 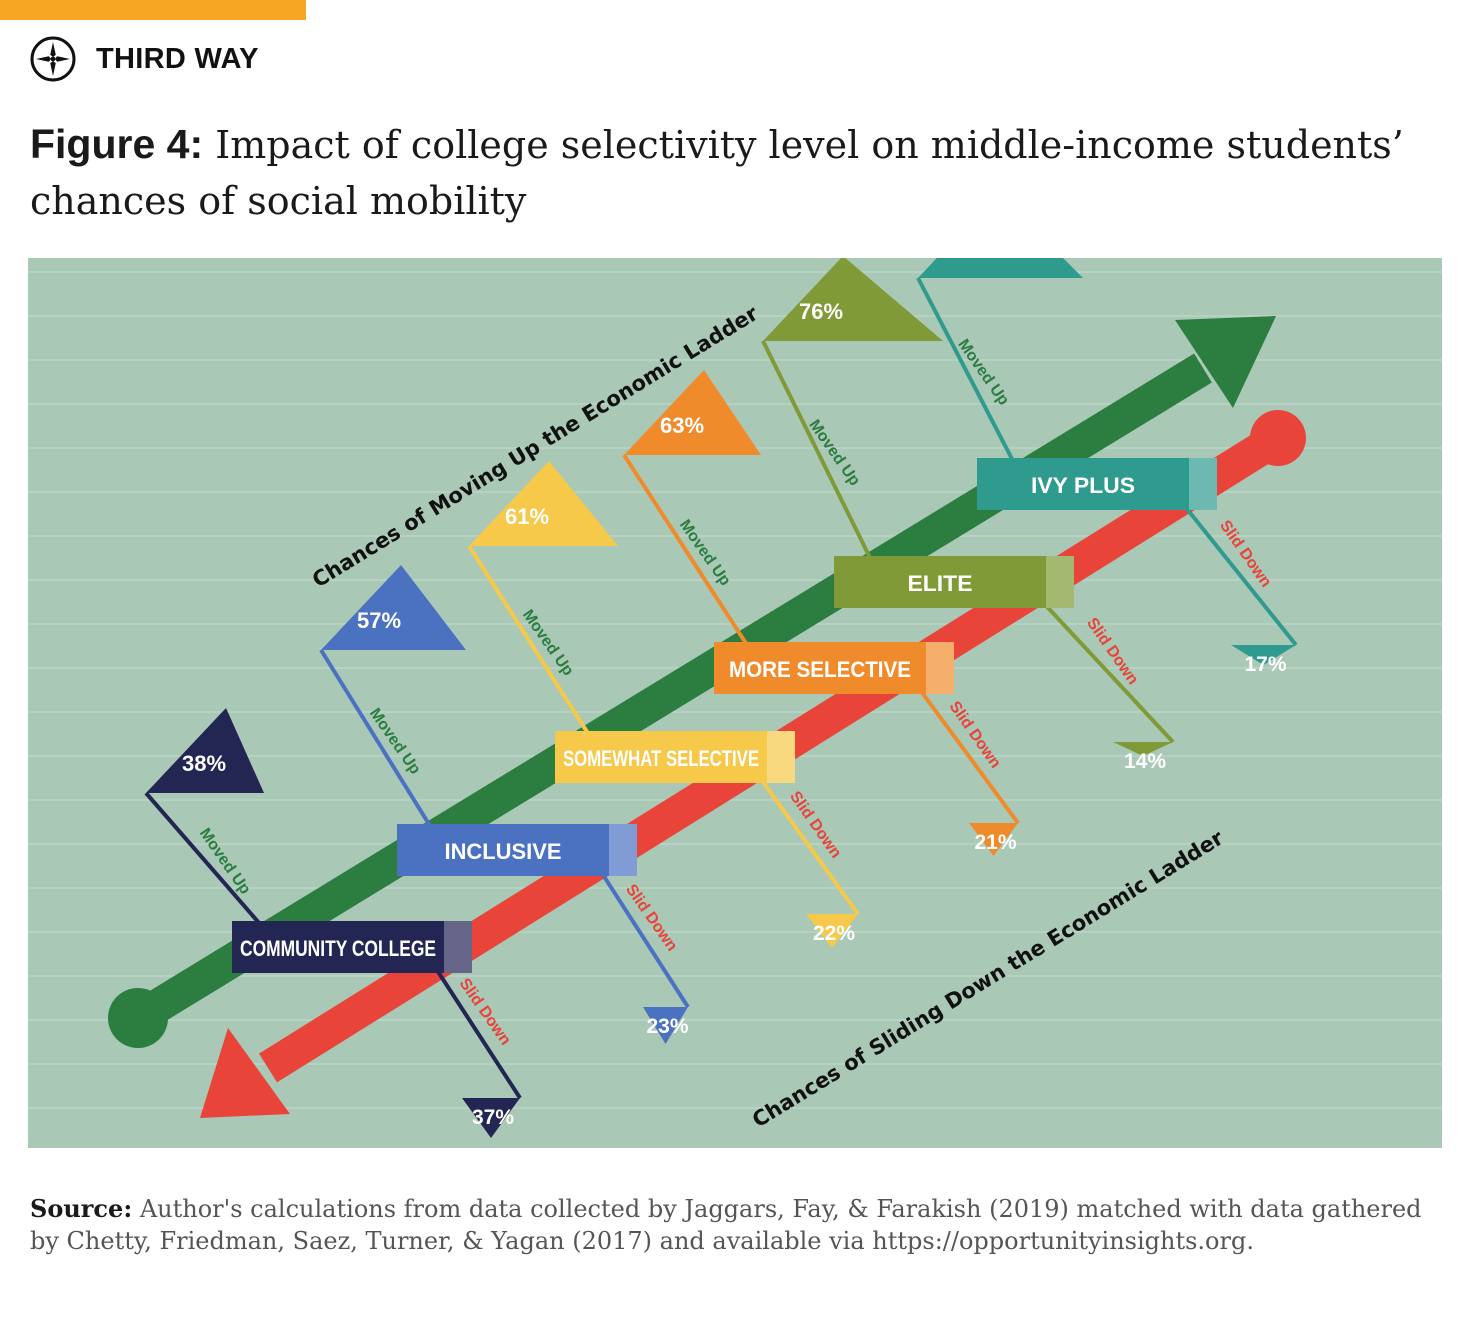 I want to click on sliding-down-arrow-head, so click(x=245, y=1073).